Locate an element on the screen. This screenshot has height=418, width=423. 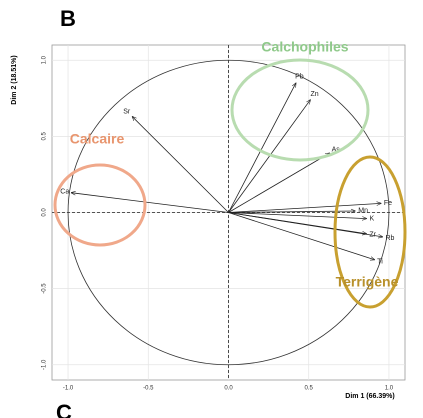
variable-label: Fe is located at coordinates (388, 203).